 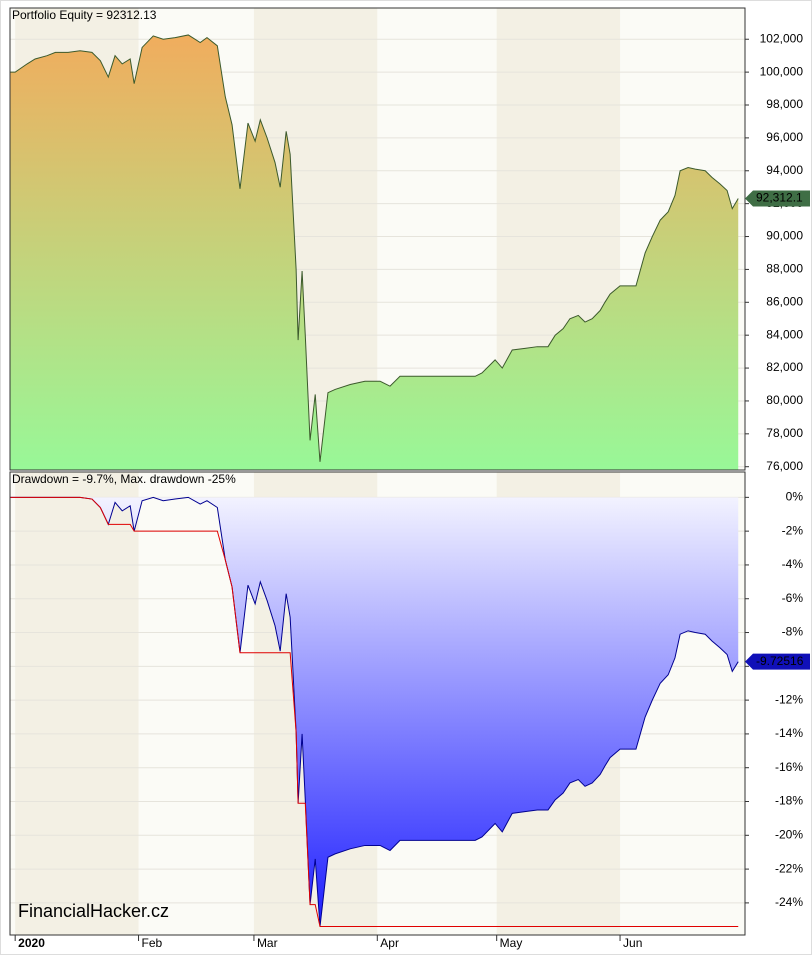 What do you see at coordinates (793, 564) in the screenshot?
I see `y-tick-label: -4%` at bounding box center [793, 564].